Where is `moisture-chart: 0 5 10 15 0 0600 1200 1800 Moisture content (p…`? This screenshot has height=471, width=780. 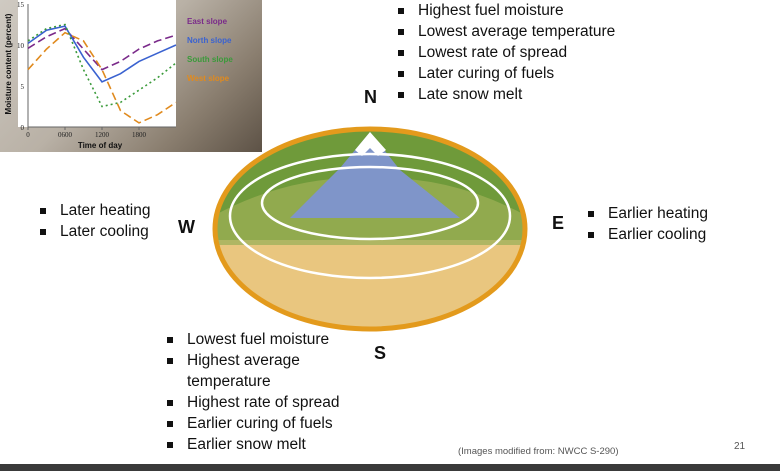
moisture-chart: 0 5 10 15 0 0600 1200 1800 Moisture content (p… is located at coordinates (131, 76).